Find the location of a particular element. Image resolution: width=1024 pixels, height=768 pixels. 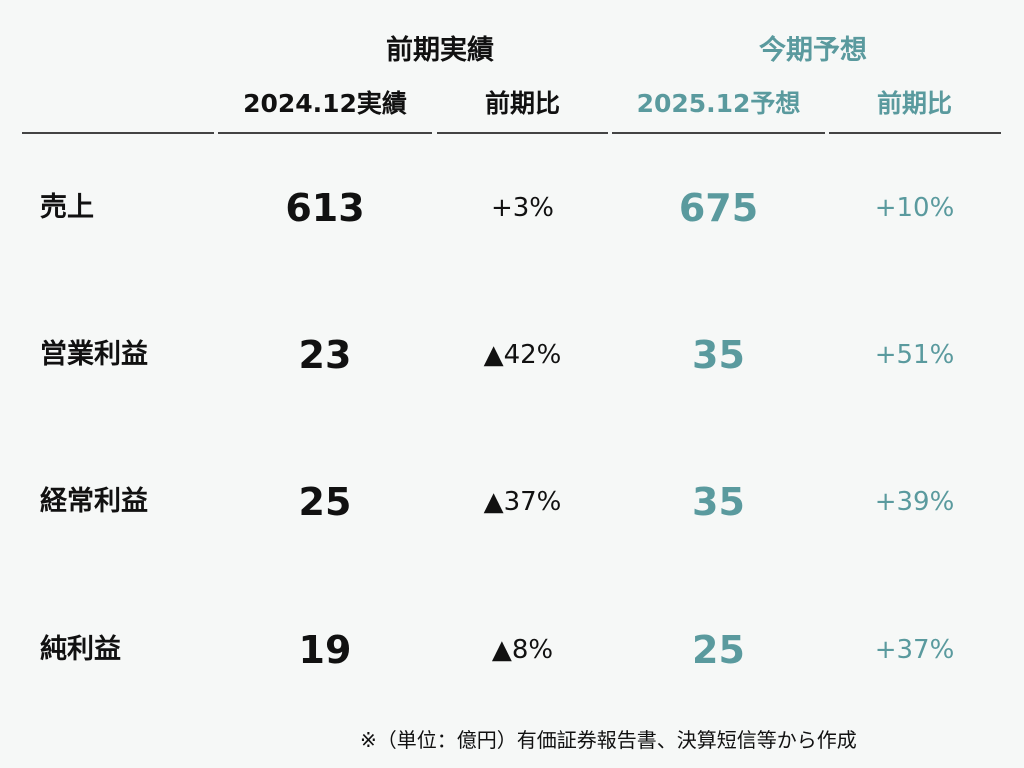

actual-value: 19 is located at coordinates (325, 650).